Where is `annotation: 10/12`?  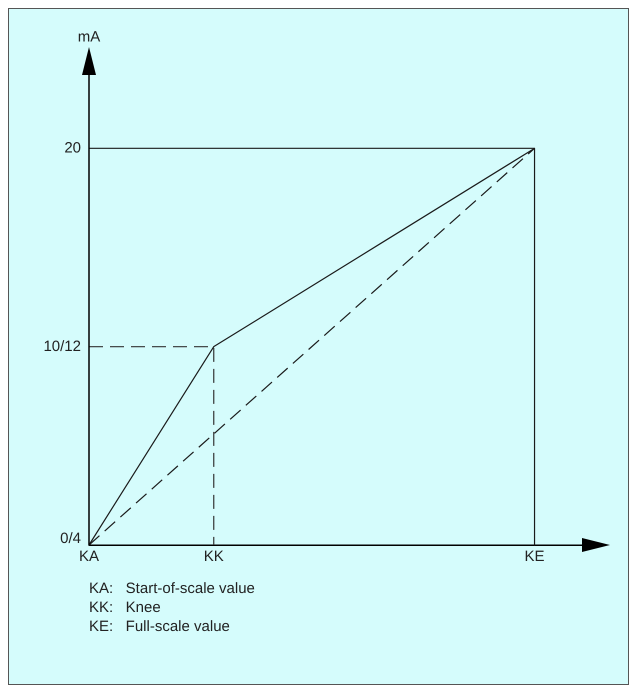 annotation: 10/12 is located at coordinates (62, 346).